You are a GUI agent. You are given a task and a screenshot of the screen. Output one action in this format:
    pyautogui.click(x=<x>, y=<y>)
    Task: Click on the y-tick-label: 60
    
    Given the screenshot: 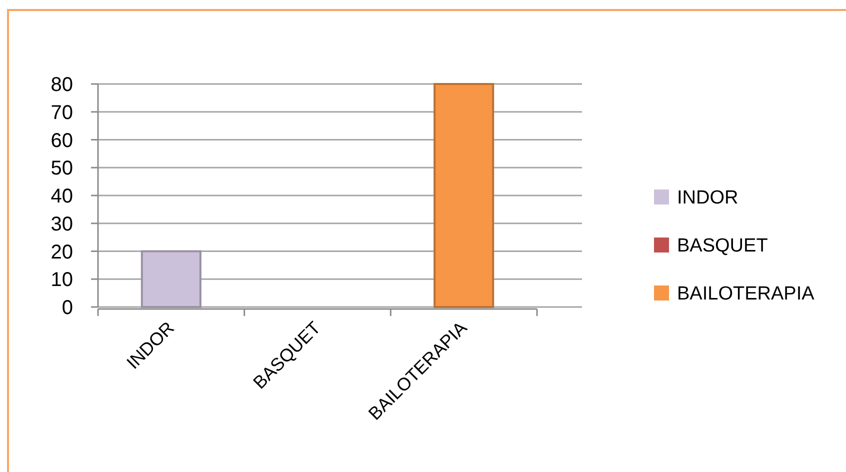 What is the action you would take?
    pyautogui.click(x=61, y=141)
    